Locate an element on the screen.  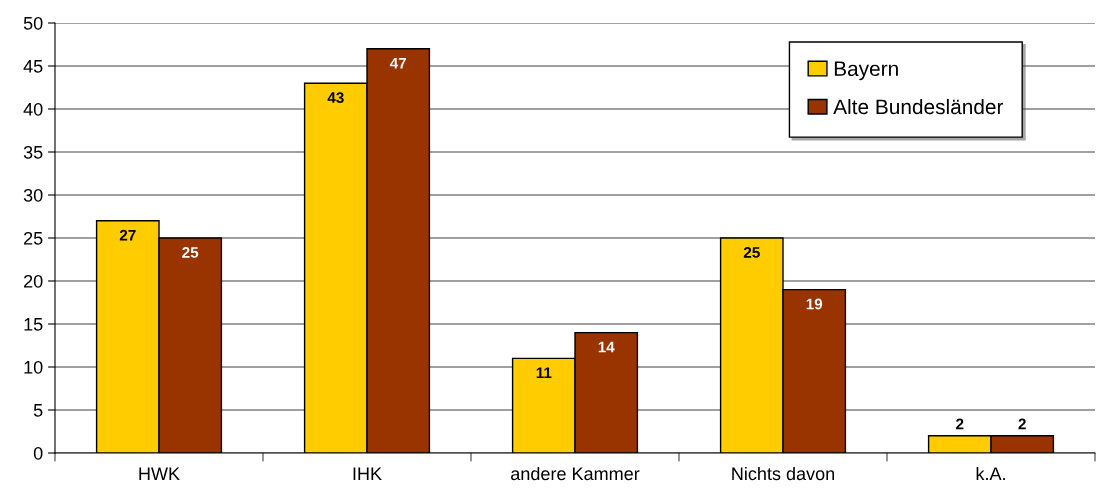
y-tick-label: 15 is located at coordinates (33, 324).